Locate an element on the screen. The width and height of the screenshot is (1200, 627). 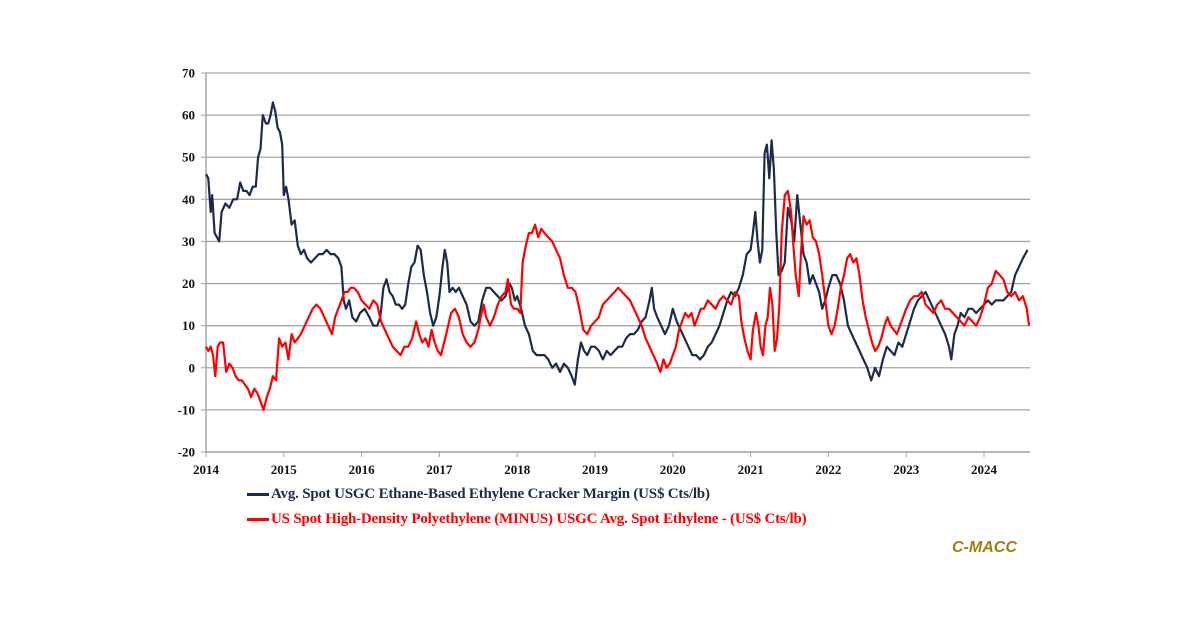
y-axis-ticks: -20 -10 0 10 20 30 40 50 60 70 is located at coordinates (192, 263).